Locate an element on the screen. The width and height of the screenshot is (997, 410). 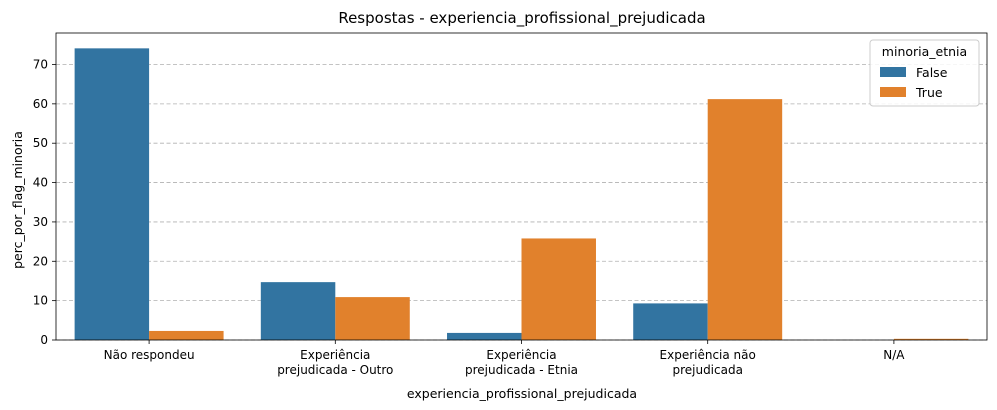
y-axis-label: perc_por_flag_minoria is located at coordinates (17, 200).